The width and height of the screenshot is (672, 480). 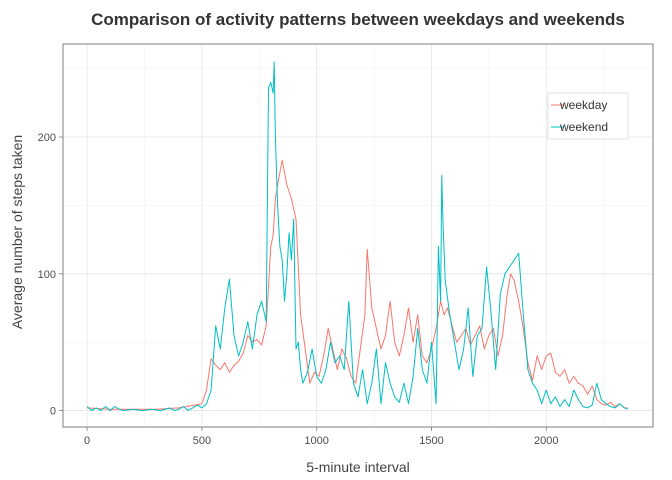 What do you see at coordinates (358, 467) in the screenshot?
I see `x-axis-label: 5-minute interval` at bounding box center [358, 467].